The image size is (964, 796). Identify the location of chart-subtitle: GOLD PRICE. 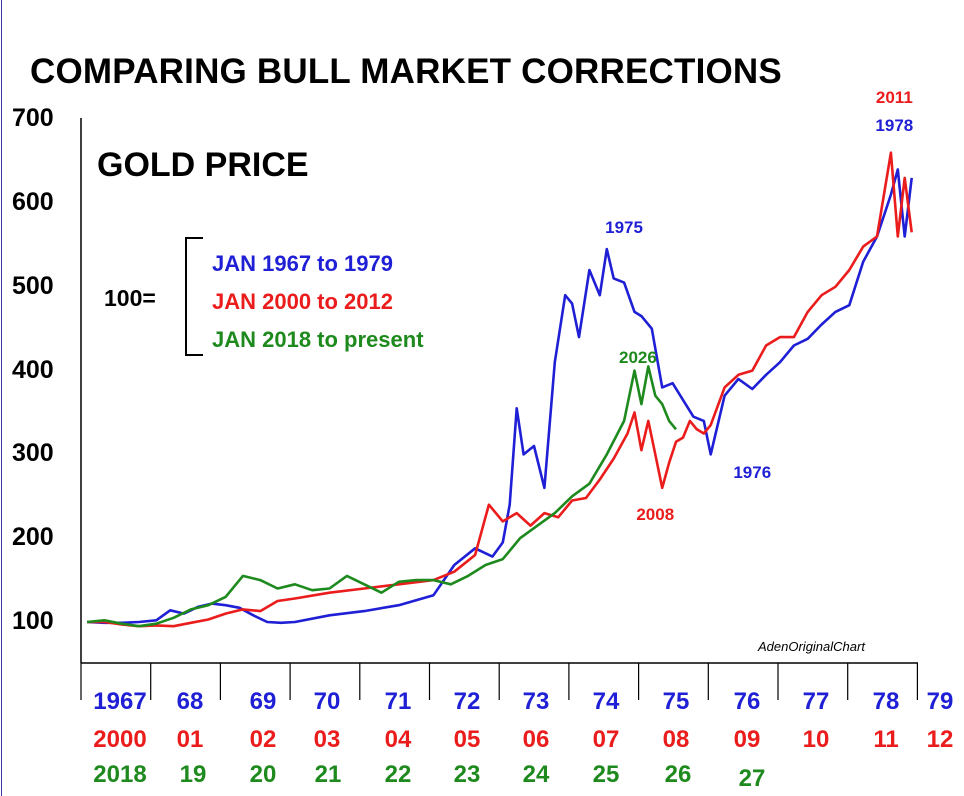
(203, 165).